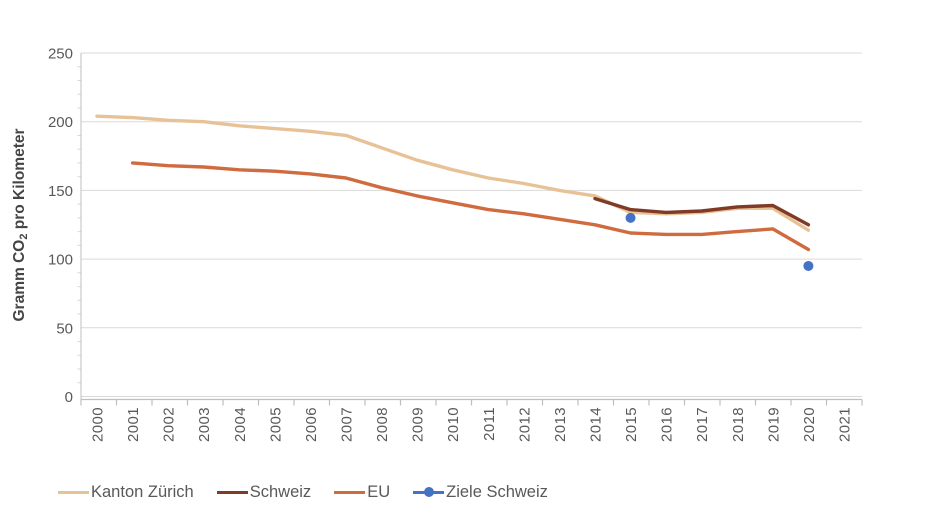  Describe the element at coordinates (595, 424) in the screenshot. I see `x-tick-label: 2014` at that location.